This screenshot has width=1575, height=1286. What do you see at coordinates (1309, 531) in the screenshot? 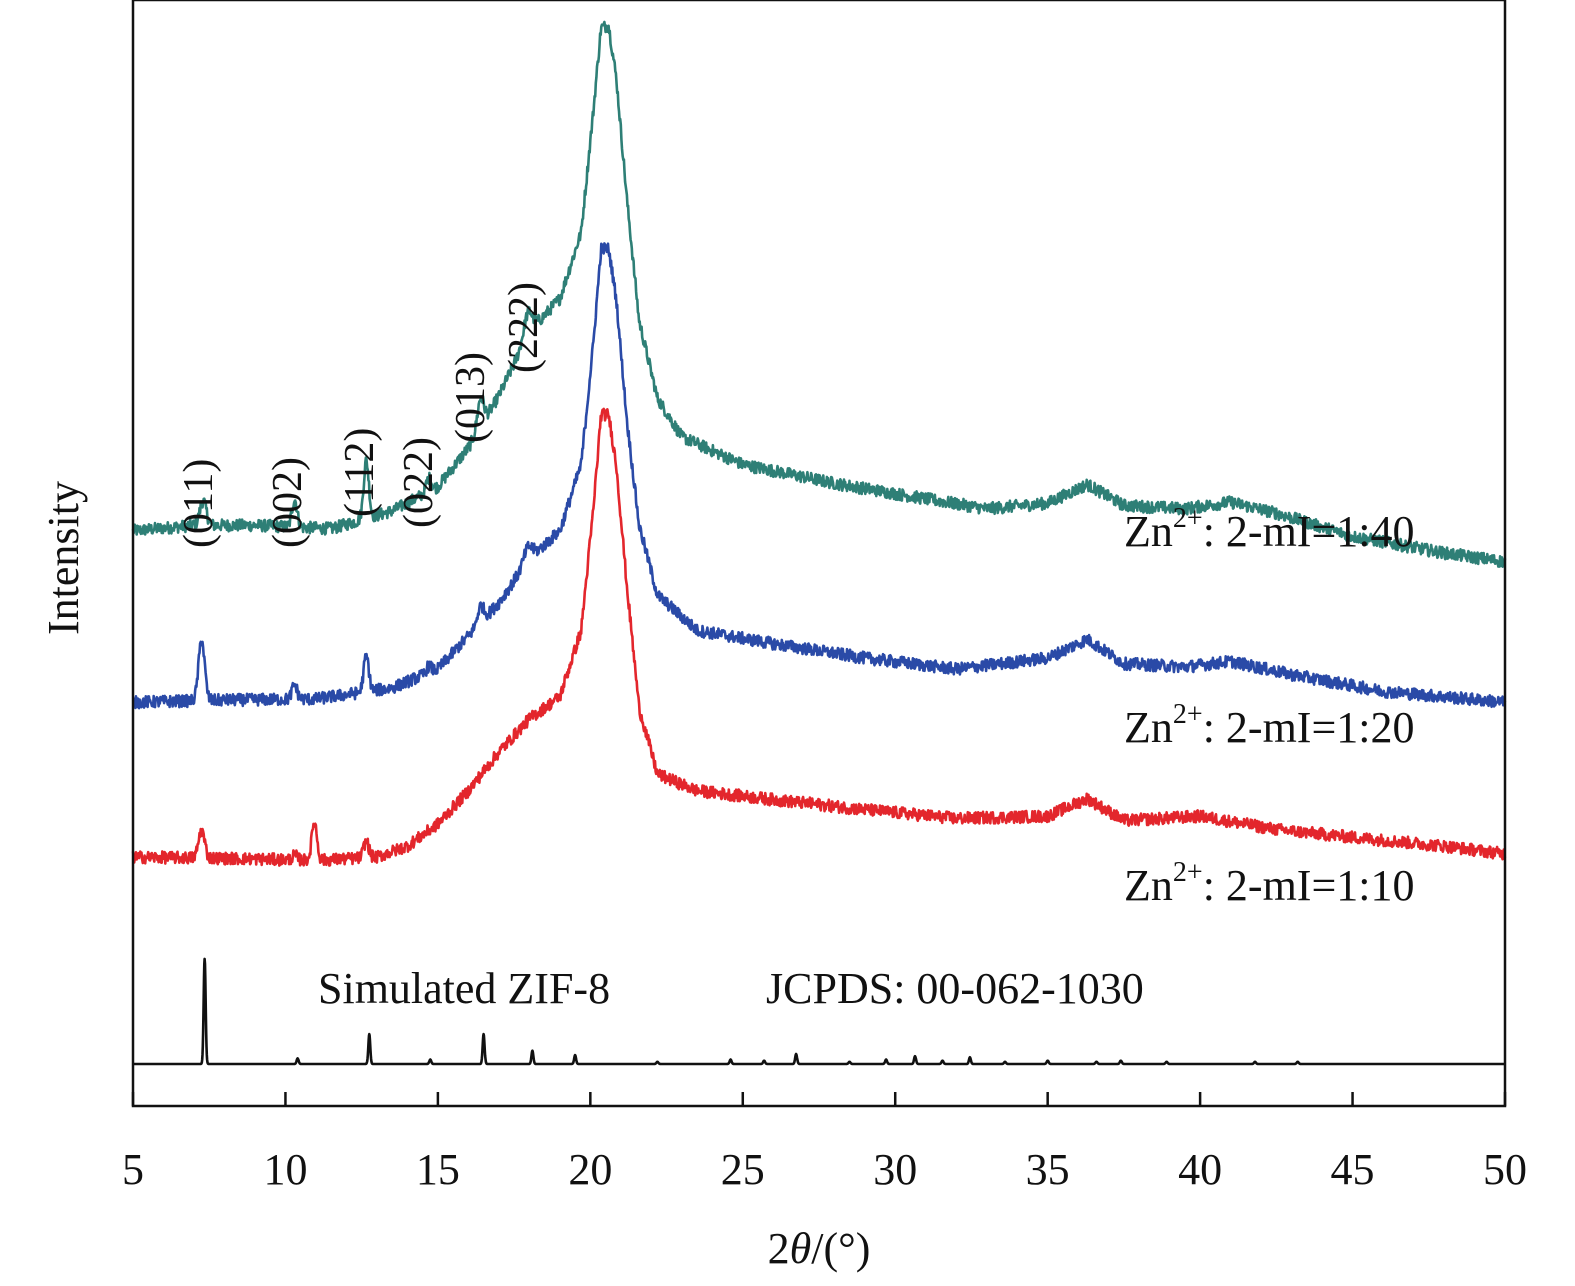
I see `series-label-suffix: : 2-mI=1:40` at bounding box center [1309, 531].